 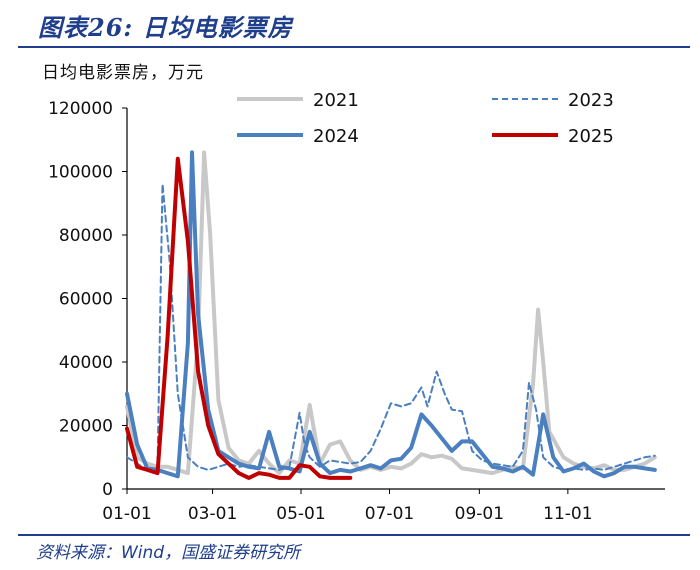 I want to click on title-divider, so click(x=354, y=47).